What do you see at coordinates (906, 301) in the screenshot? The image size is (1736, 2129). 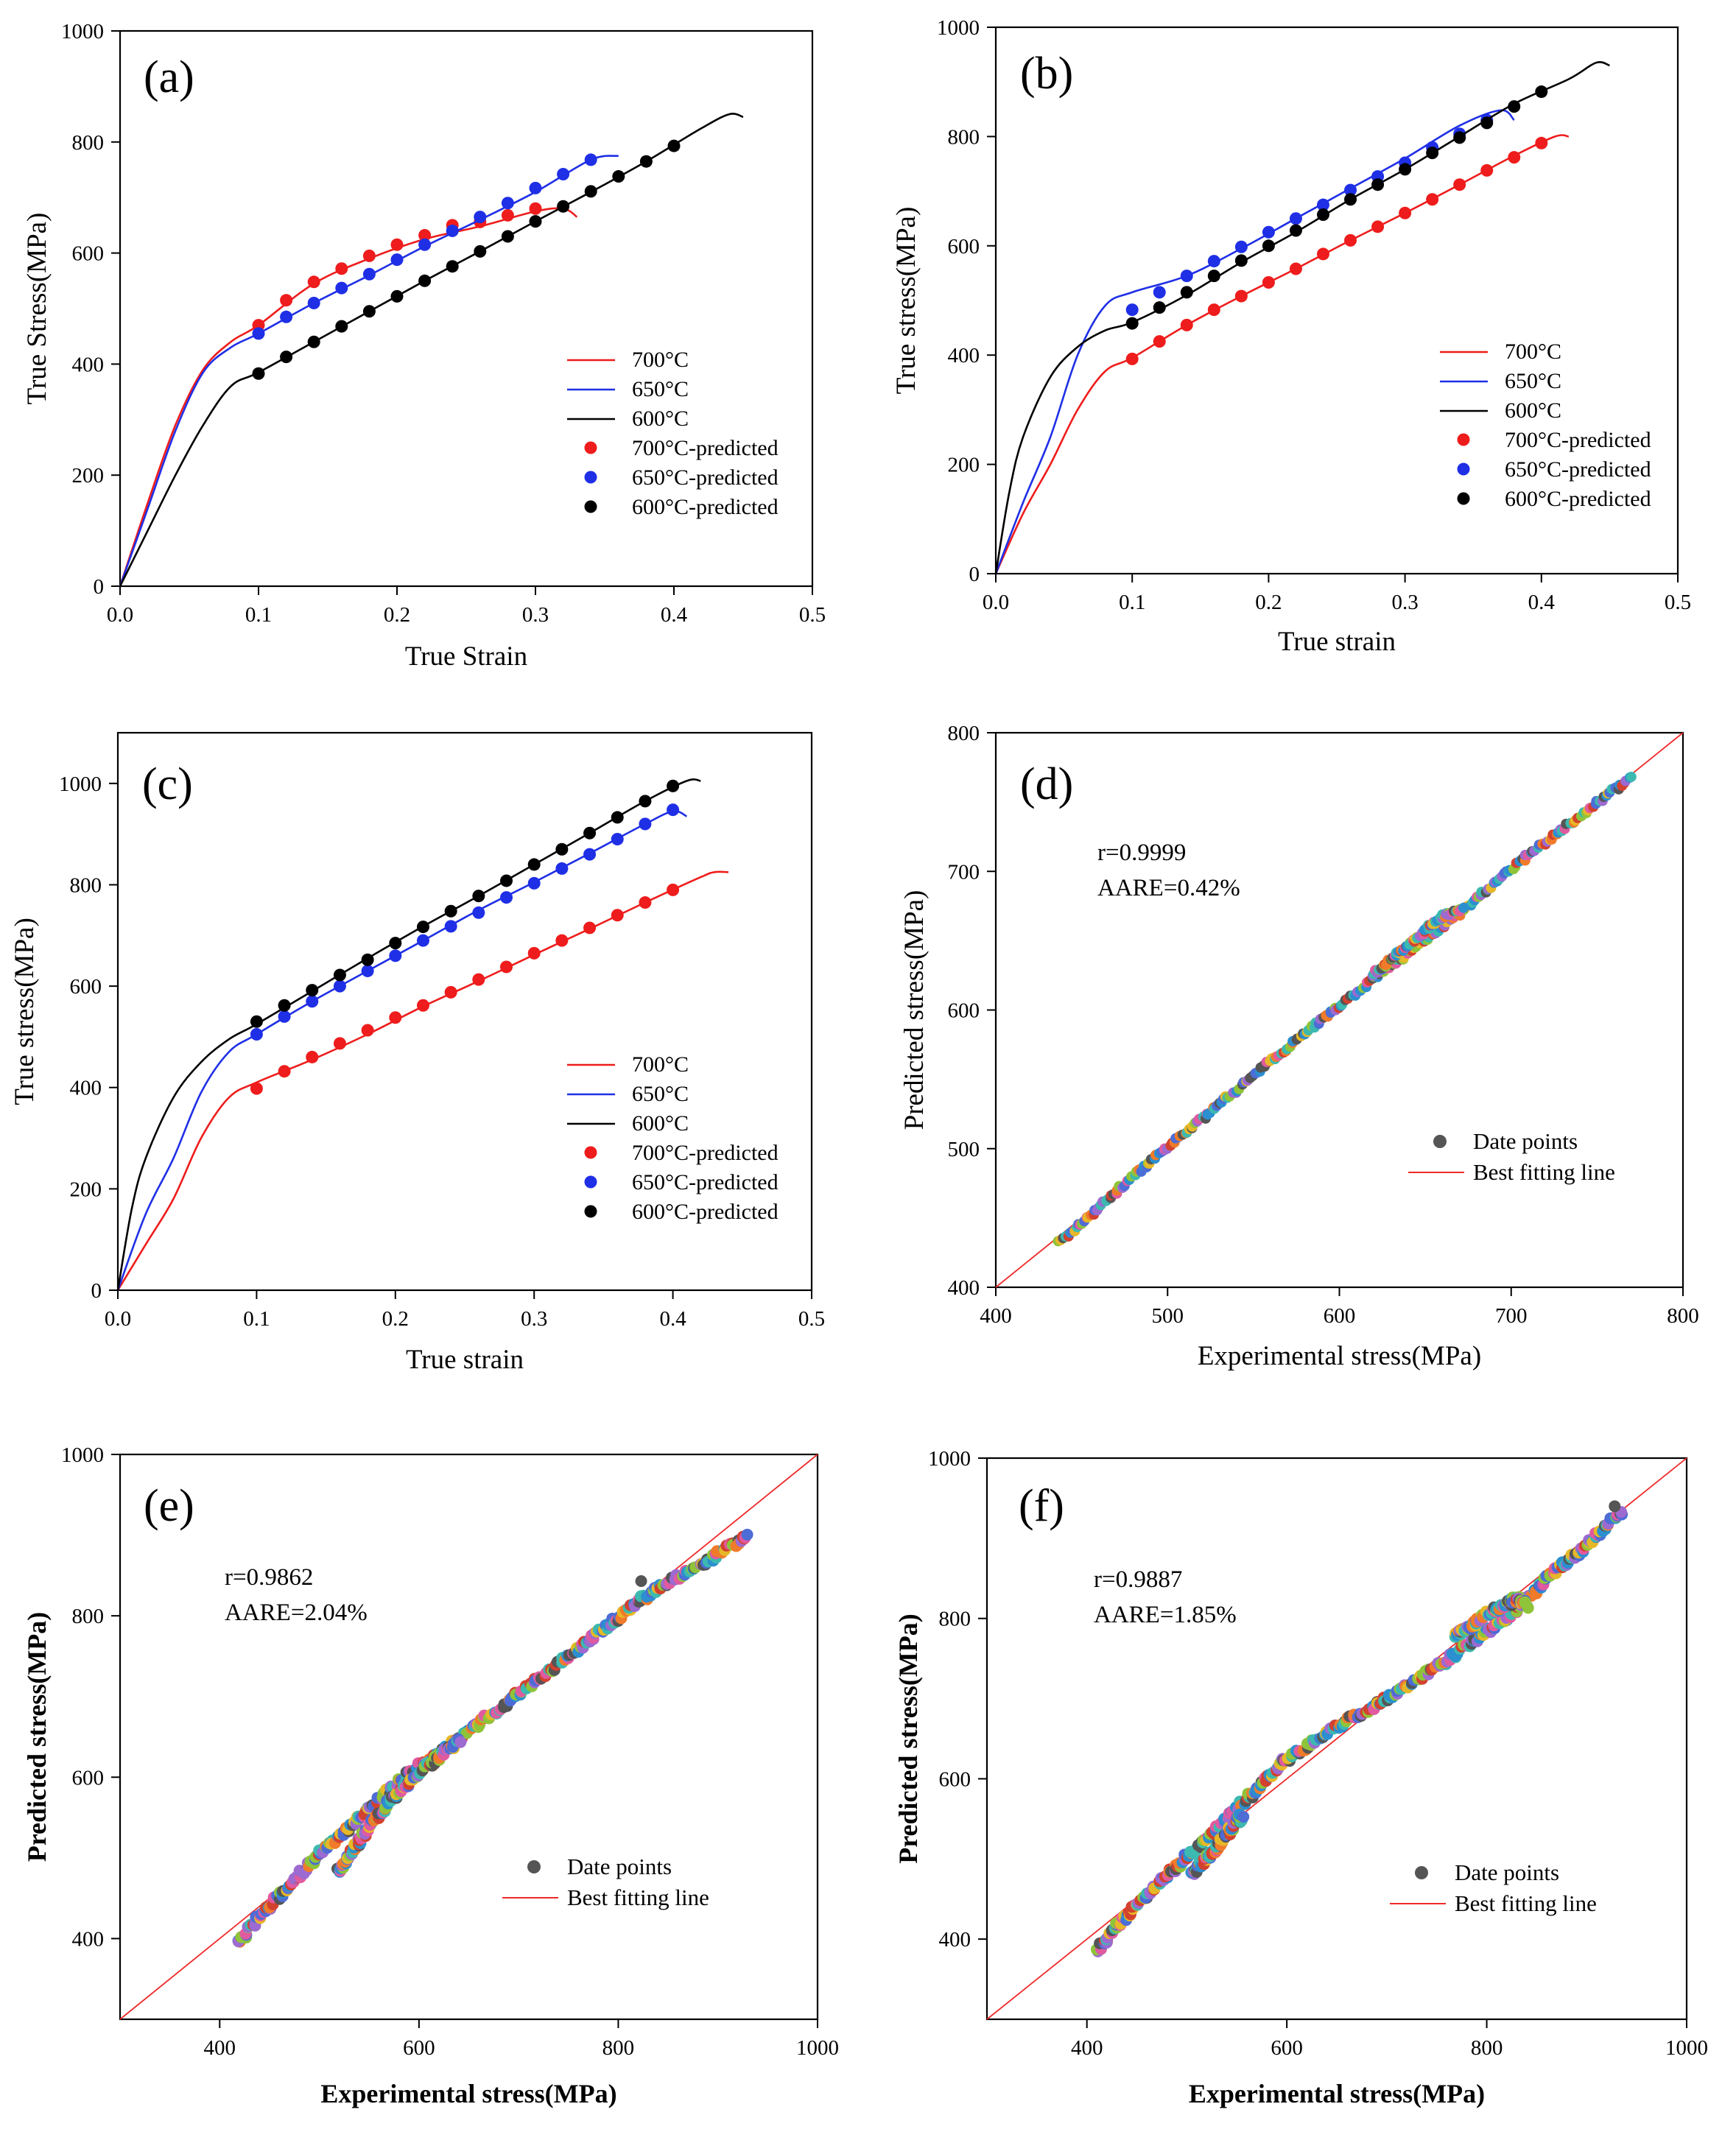 I see `y-axis-label: True stress(MPa)` at bounding box center [906, 301].